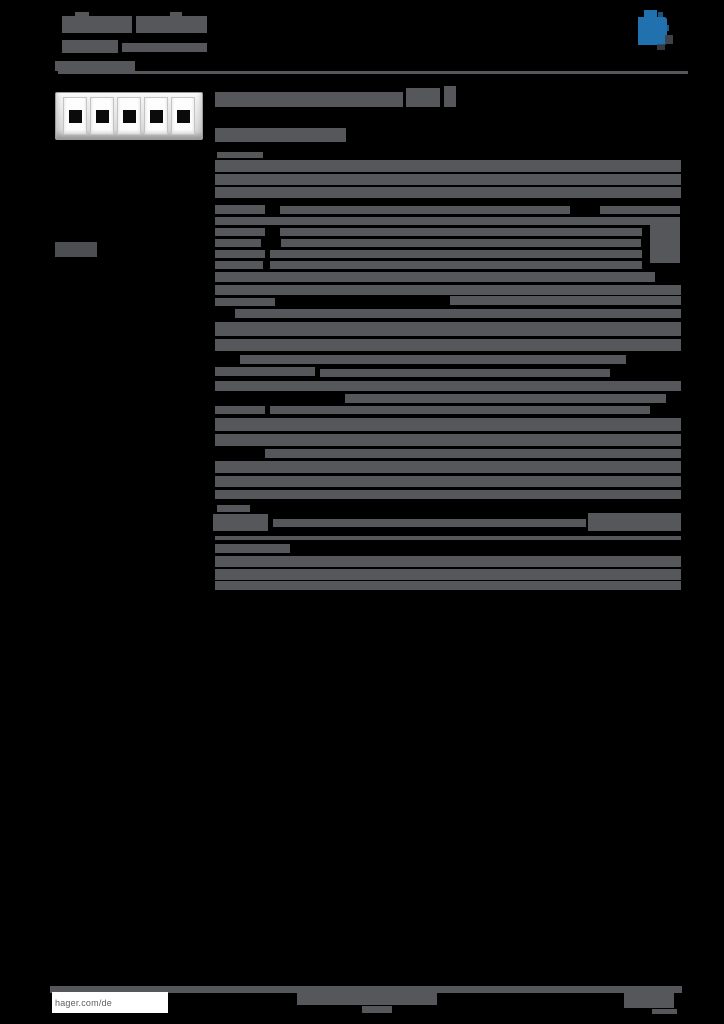  I want to click on switch-frame, so click(129, 116).